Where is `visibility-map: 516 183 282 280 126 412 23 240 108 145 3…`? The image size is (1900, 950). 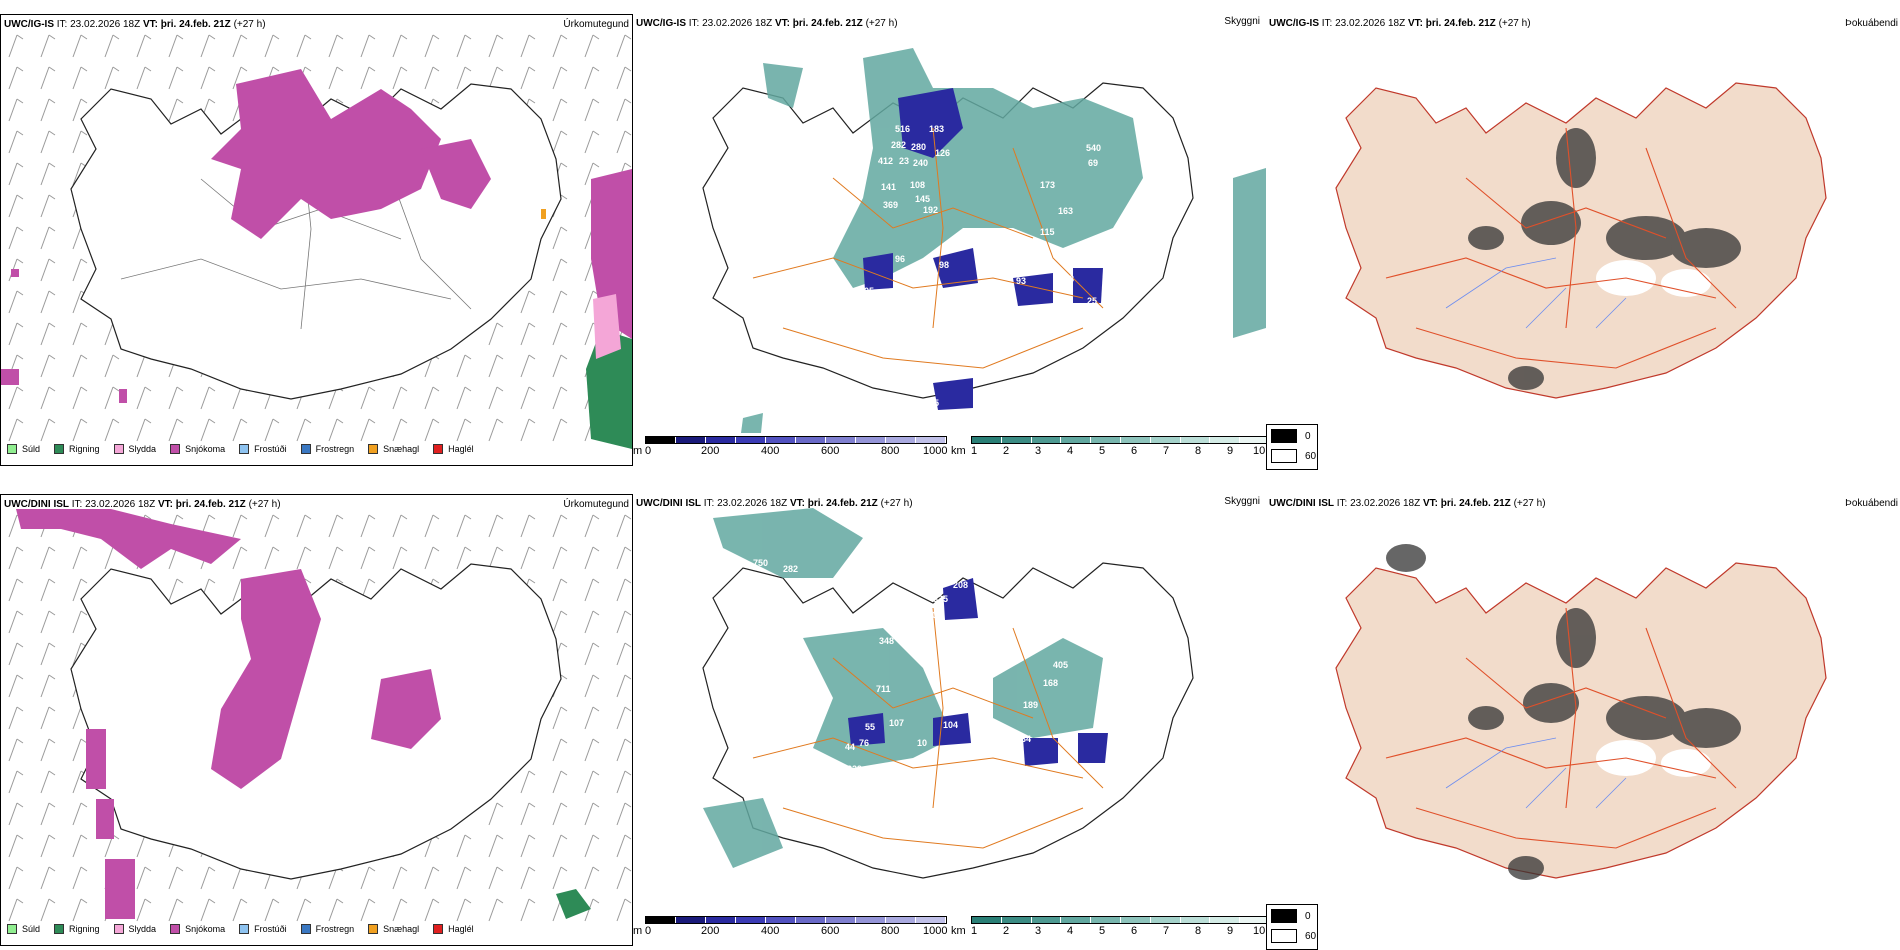 visibility-map: 516 183 282 280 126 412 23 240 108 145 3… is located at coordinates (984, 240).